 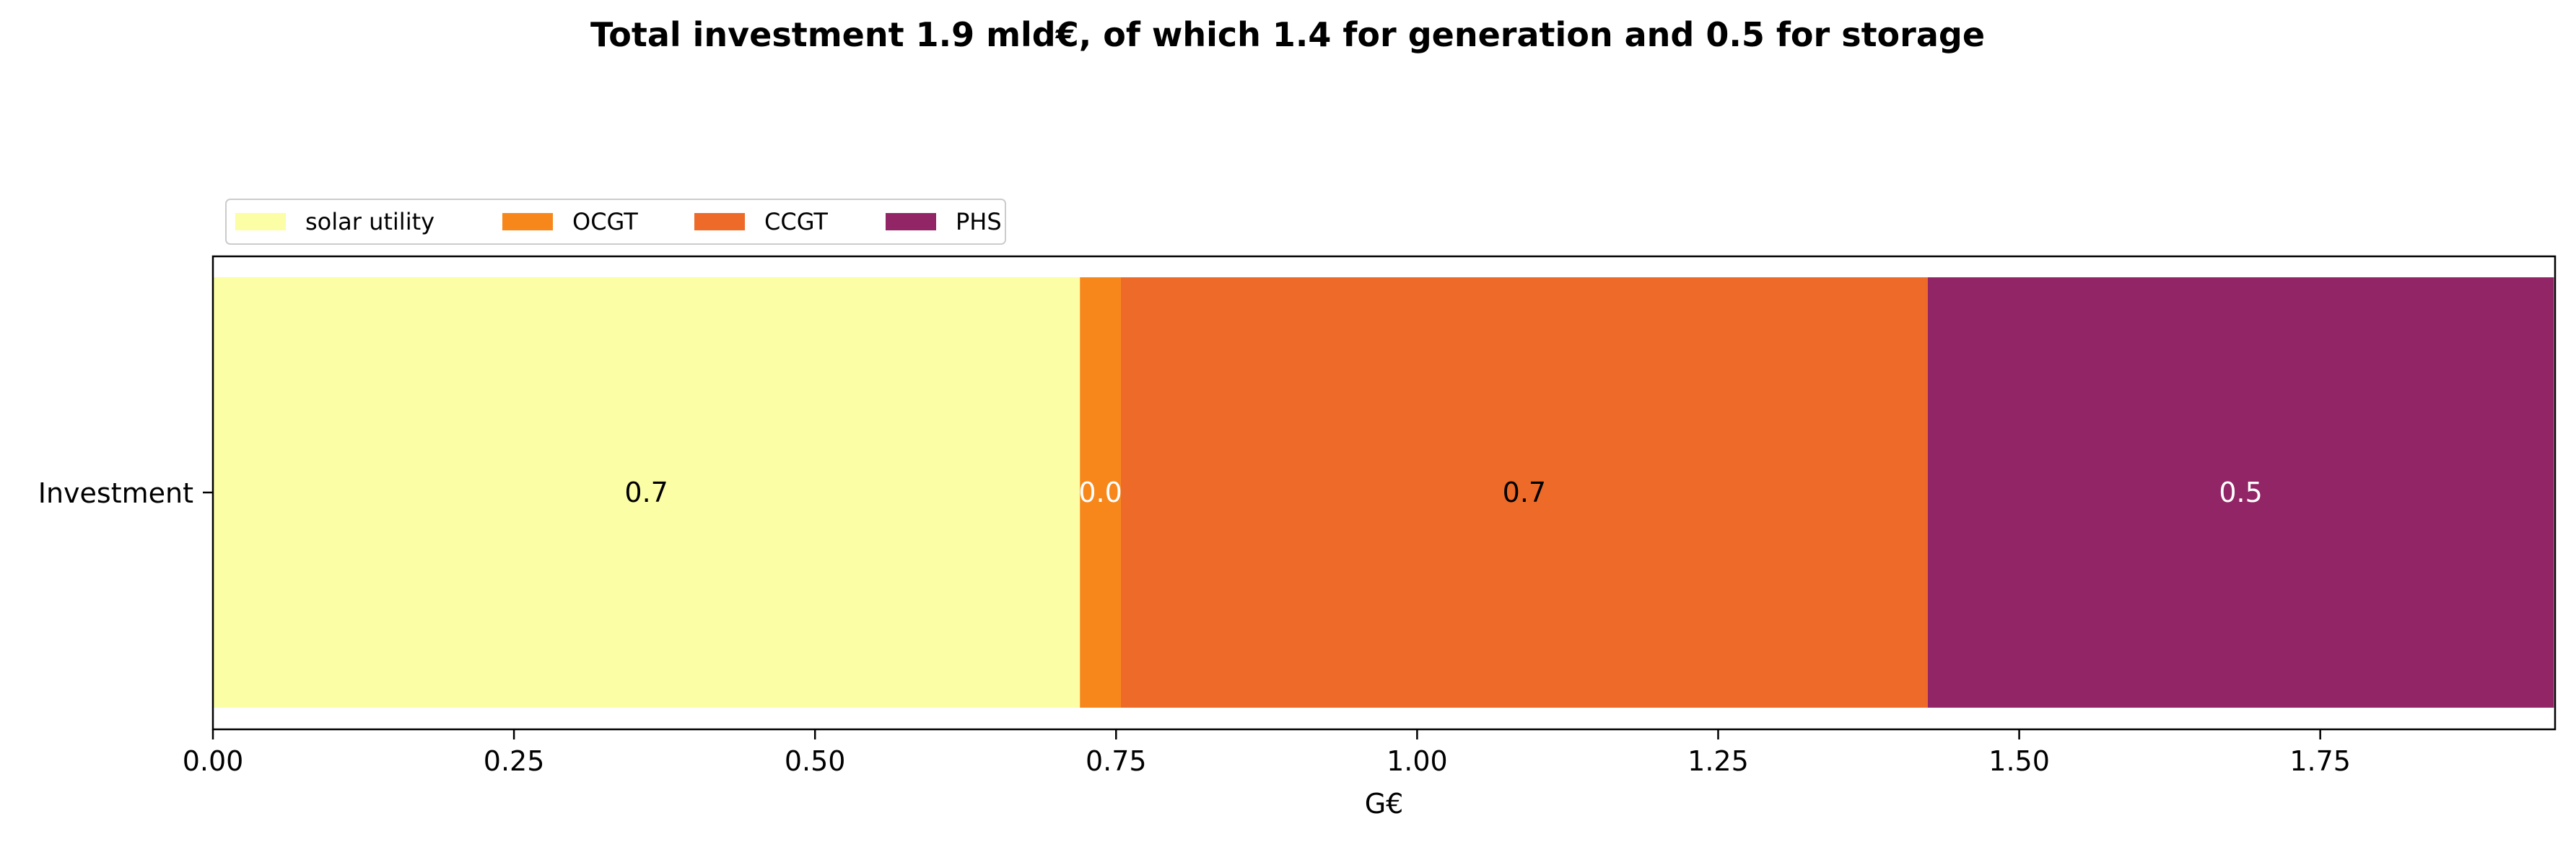 What do you see at coordinates (213, 761) in the screenshot?
I see `x-tick-label: 0.00` at bounding box center [213, 761].